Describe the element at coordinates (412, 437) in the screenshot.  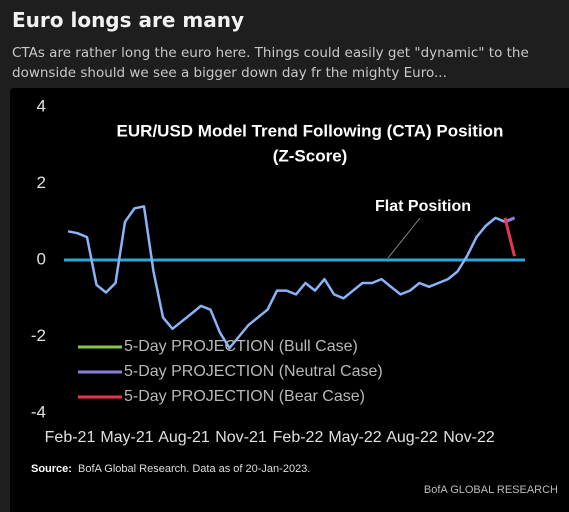
I see `x-tick-label: Aug-22` at that location.